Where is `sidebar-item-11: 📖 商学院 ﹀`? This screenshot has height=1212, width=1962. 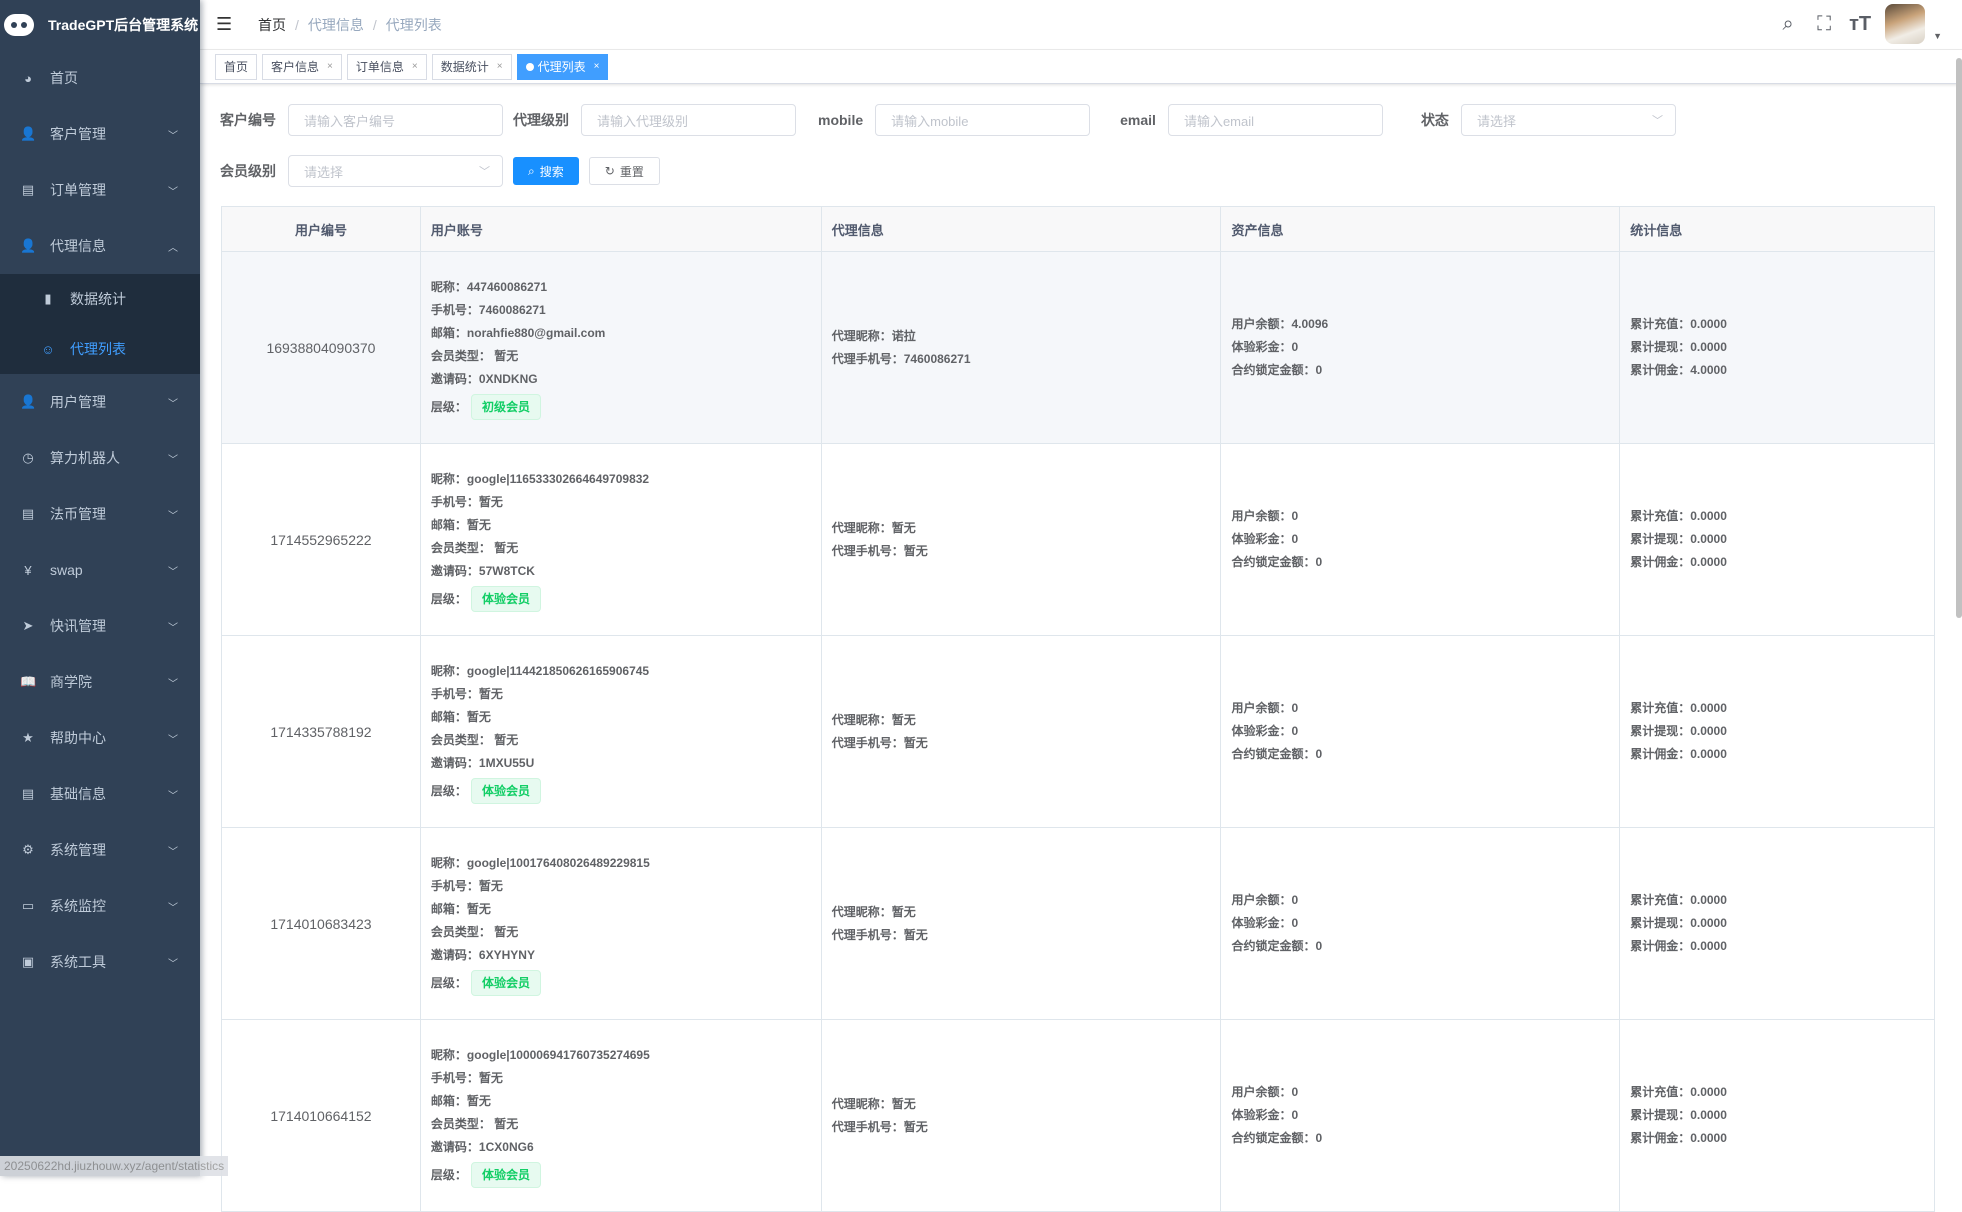 sidebar-item-11: 📖 商学院 ﹀ is located at coordinates (100, 682).